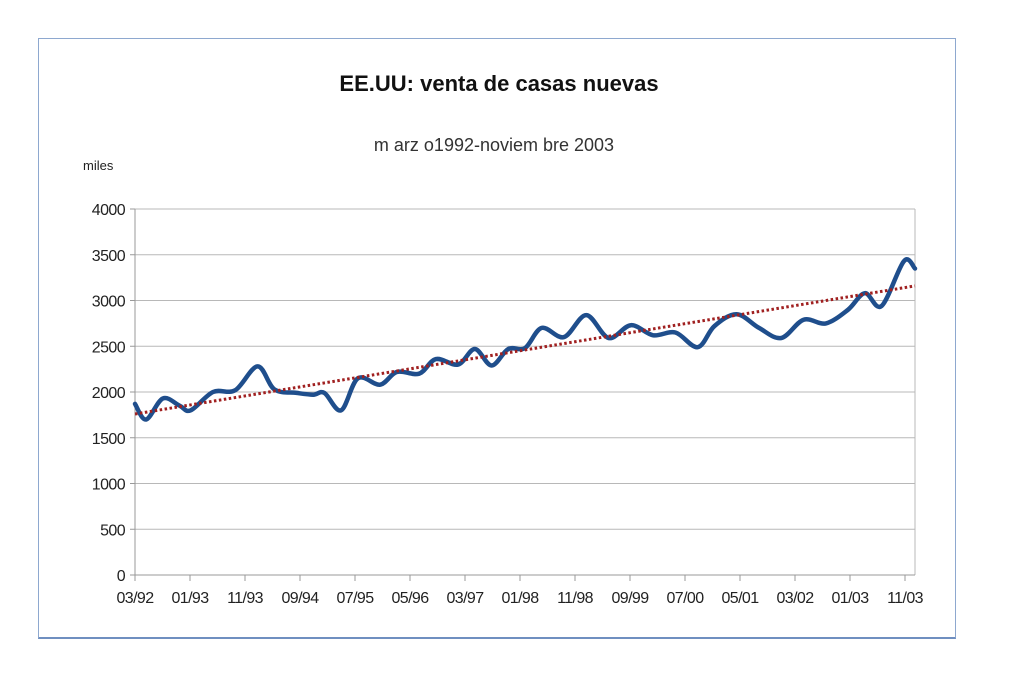  I want to click on x-tick-label: 05/96, so click(410, 598).